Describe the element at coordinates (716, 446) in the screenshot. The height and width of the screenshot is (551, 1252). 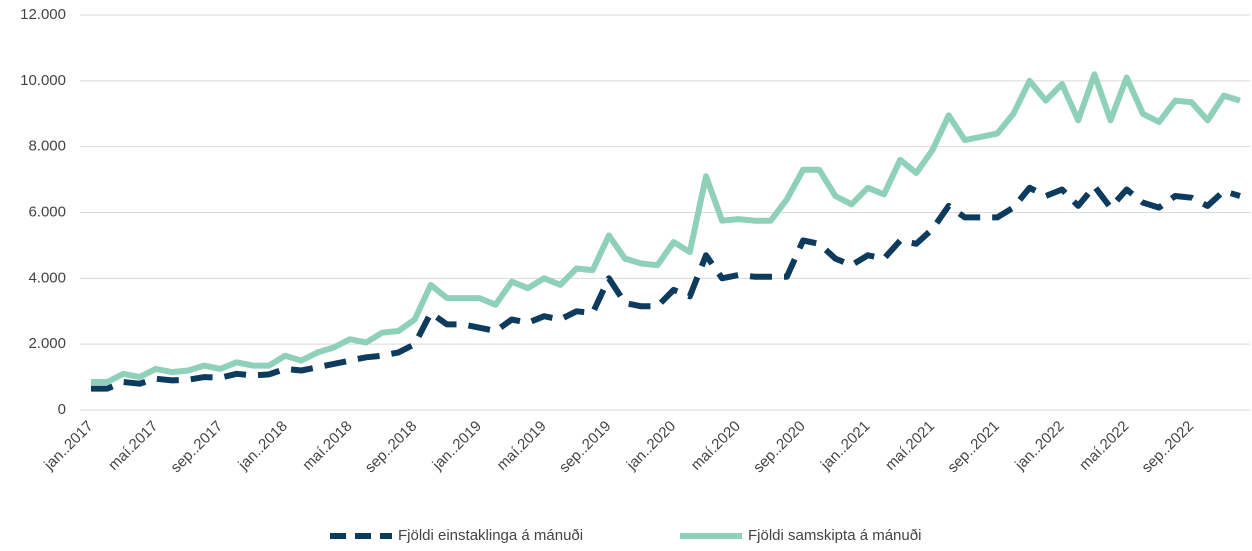
I see `x-tick-label: maí.2020` at that location.